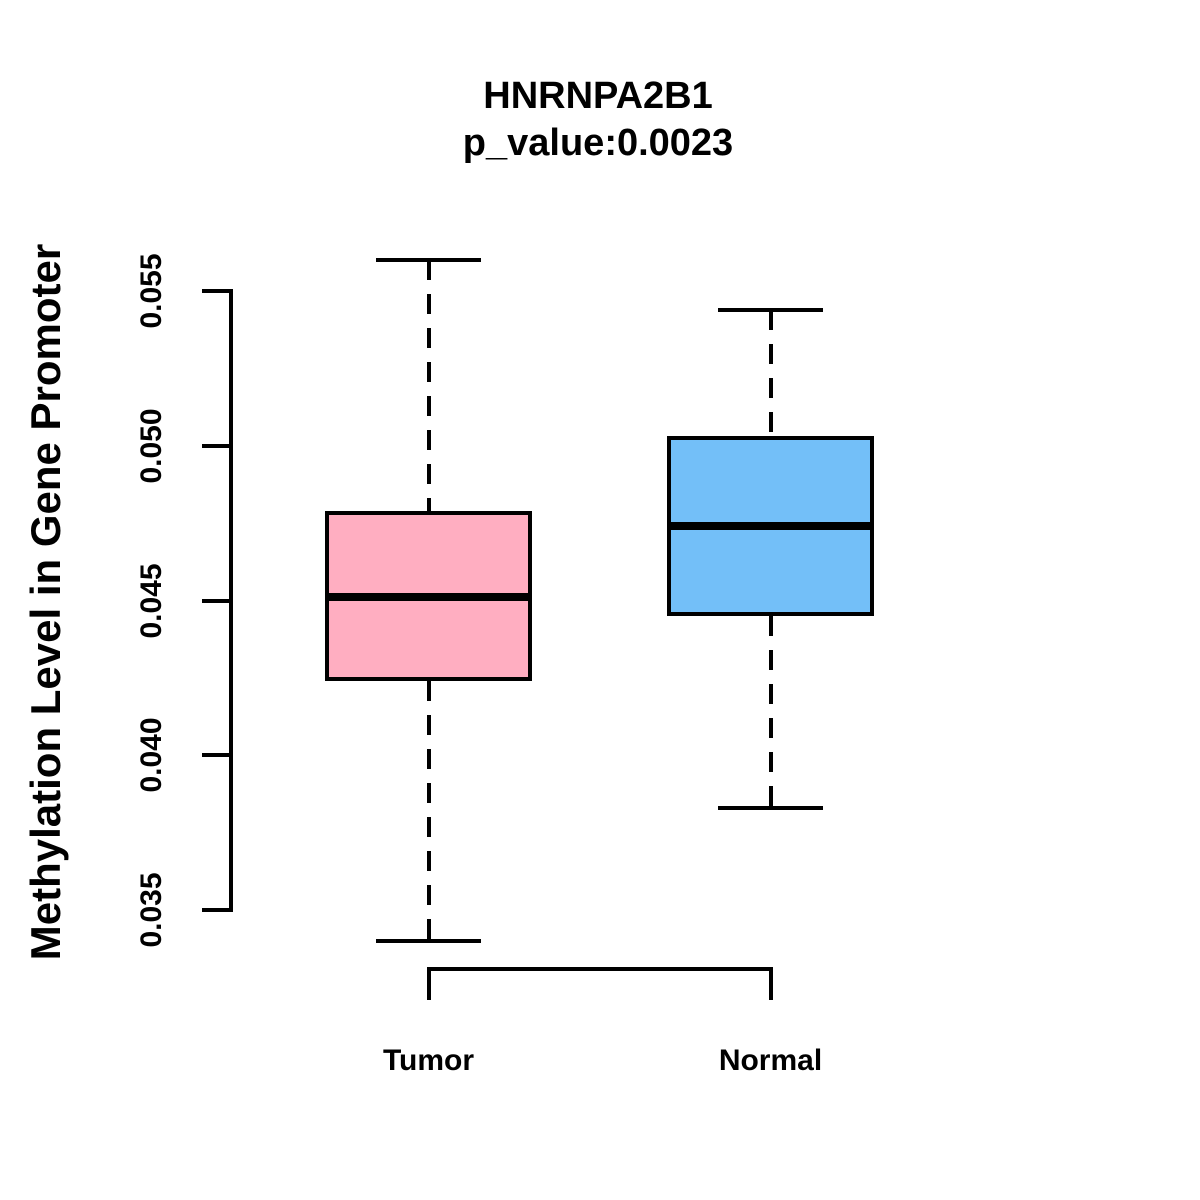 This screenshot has height=1200, width=1200. What do you see at coordinates (770, 807) in the screenshot?
I see `whisker-cap-lower-normal` at bounding box center [770, 807].